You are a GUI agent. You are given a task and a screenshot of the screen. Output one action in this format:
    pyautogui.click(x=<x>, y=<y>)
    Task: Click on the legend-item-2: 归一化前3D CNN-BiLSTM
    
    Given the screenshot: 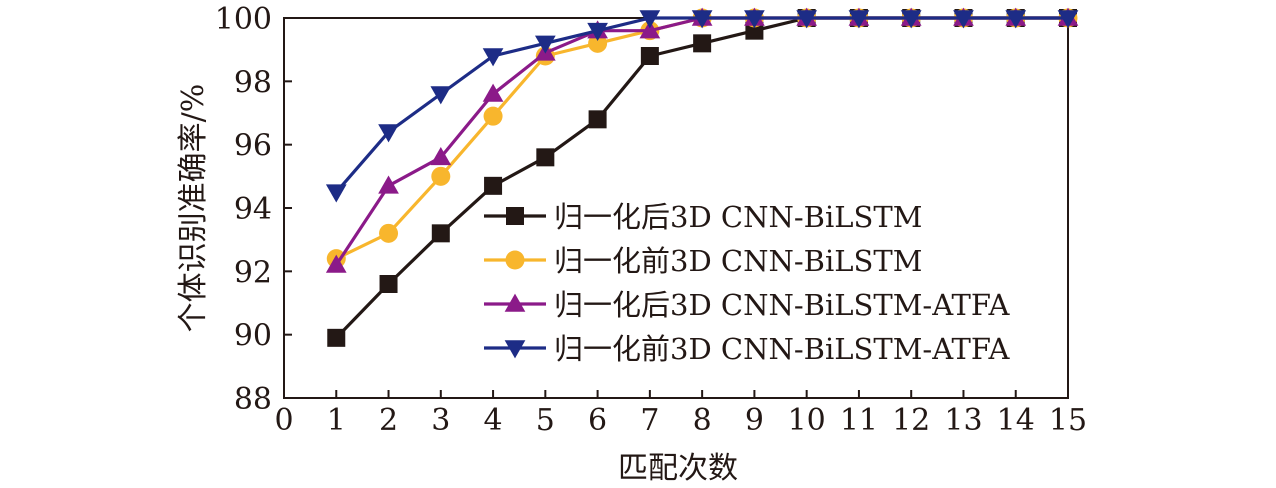 What is the action you would take?
    pyautogui.click(x=703, y=261)
    